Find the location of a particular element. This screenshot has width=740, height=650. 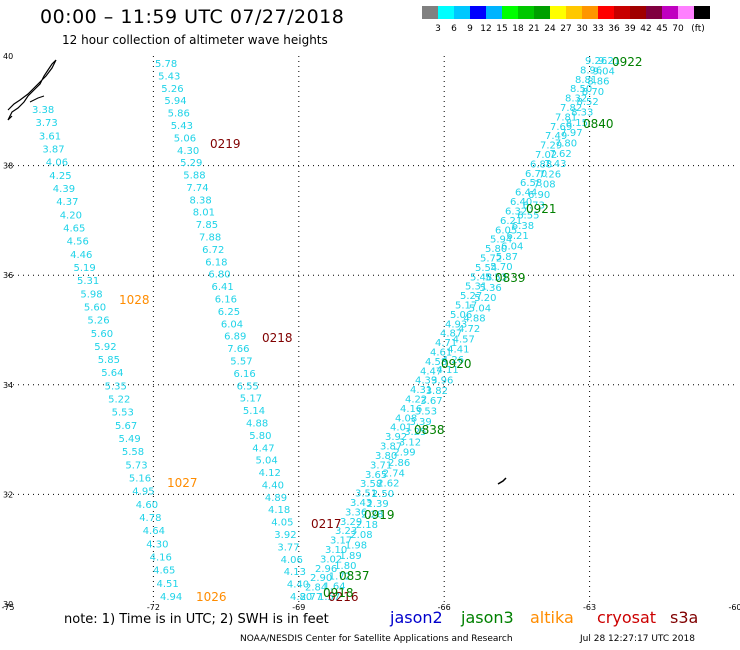

wave-height-label: 5.72 is located at coordinates (491, 259).